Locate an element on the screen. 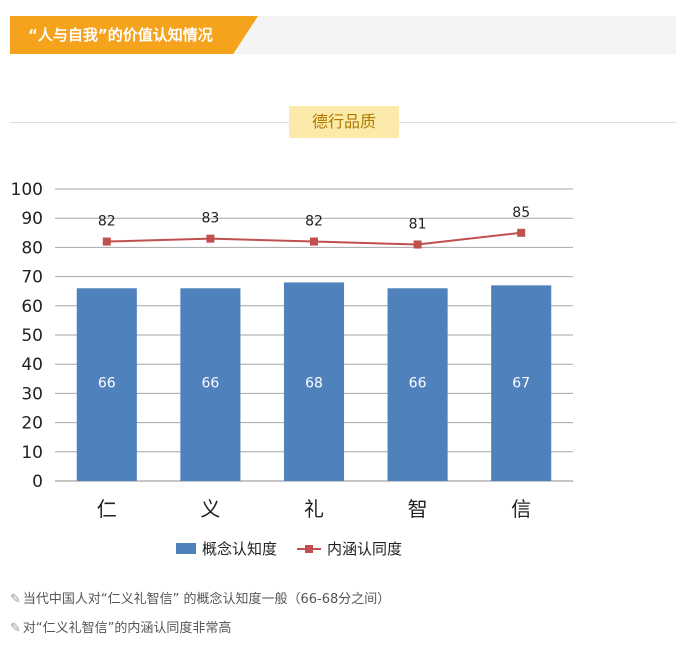  y-axis: 0 10 20 30 40 50 60 70 80 90 100 is located at coordinates (27, 336).